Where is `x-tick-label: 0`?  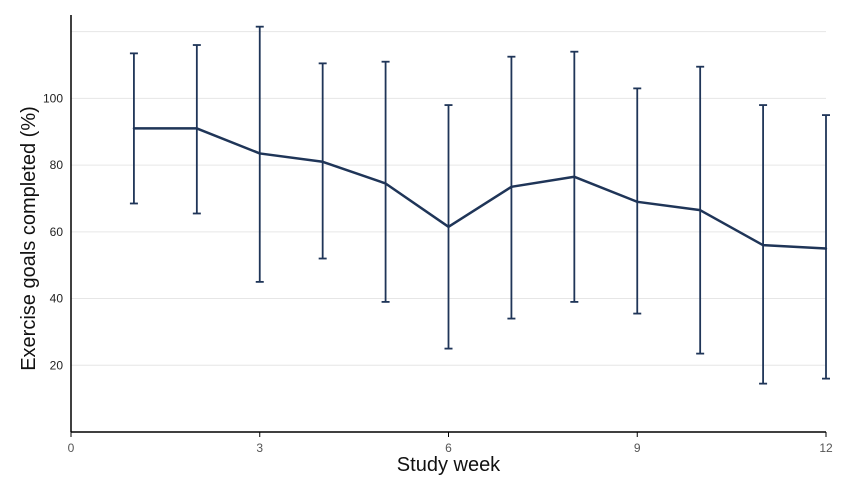 x-tick-label: 0 is located at coordinates (71, 448).